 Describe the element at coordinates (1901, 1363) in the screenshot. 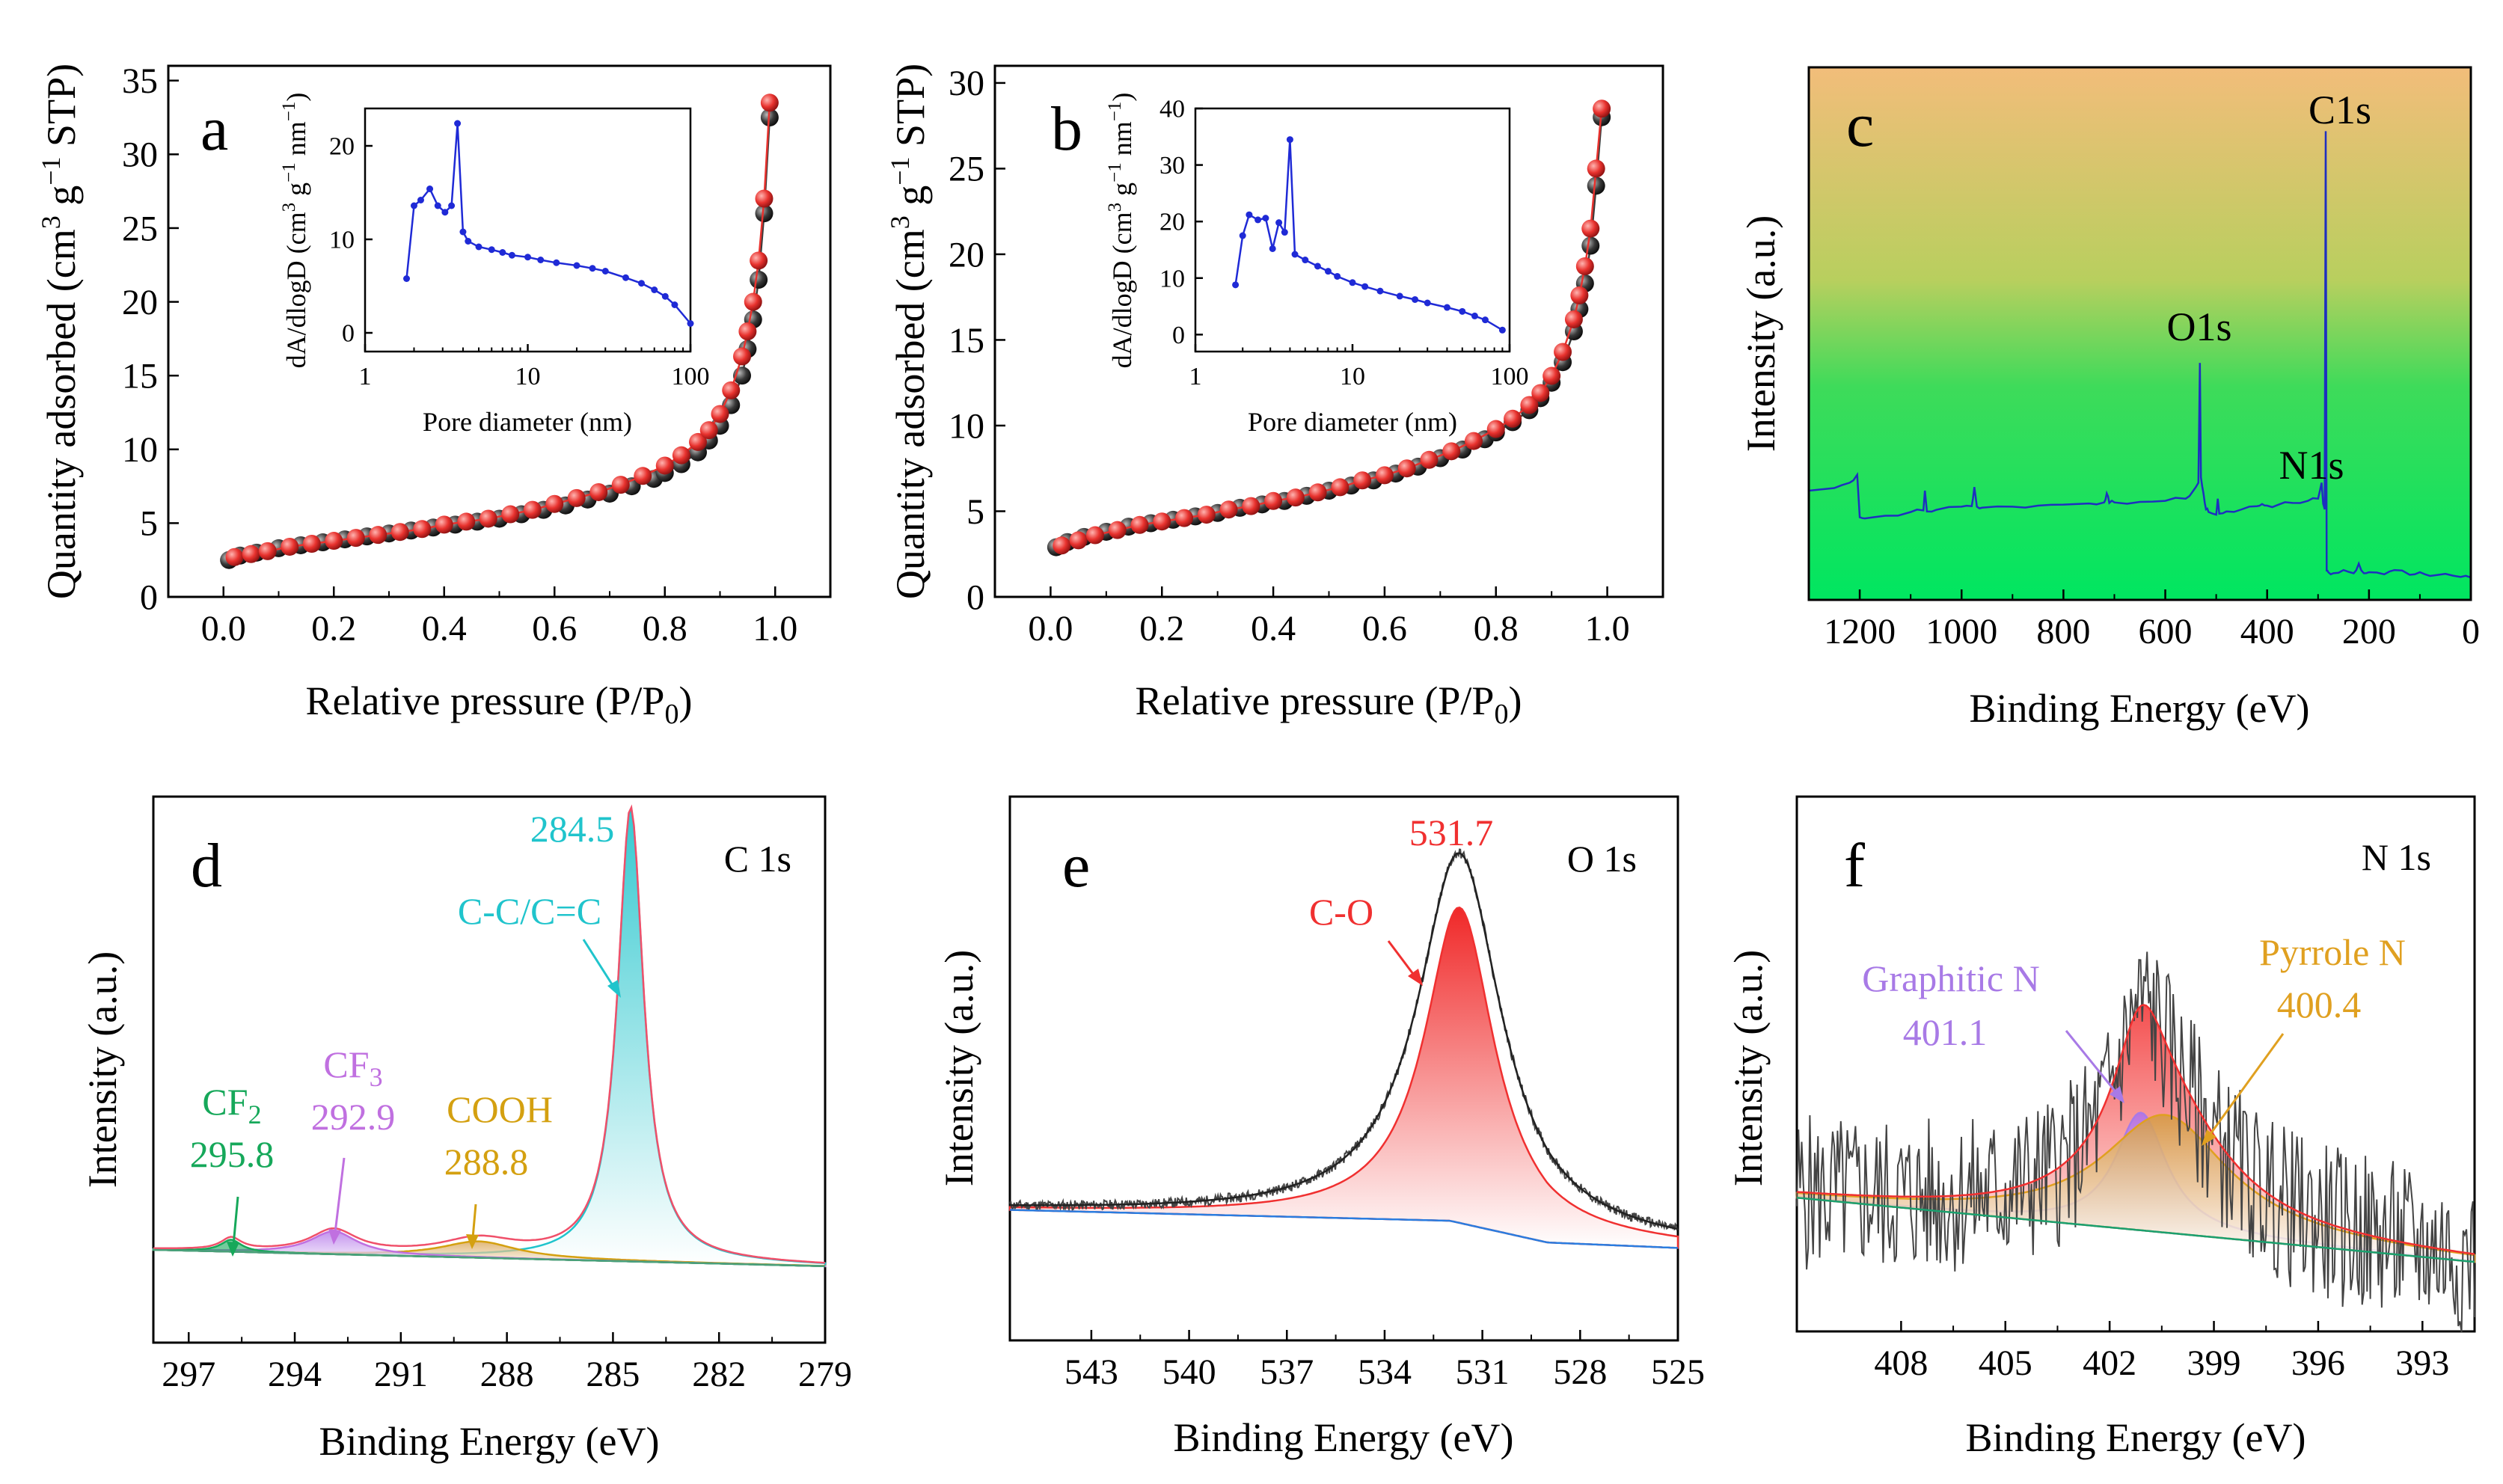

I see `x-tick-label: 408` at that location.